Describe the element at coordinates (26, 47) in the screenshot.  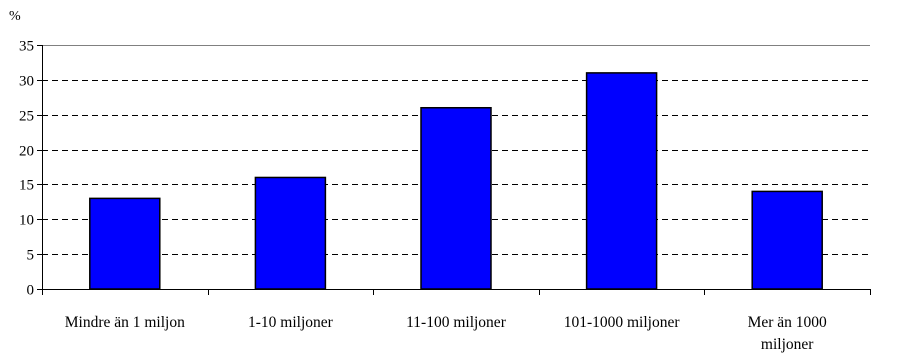
I see `y-tick-label: 35` at that location.